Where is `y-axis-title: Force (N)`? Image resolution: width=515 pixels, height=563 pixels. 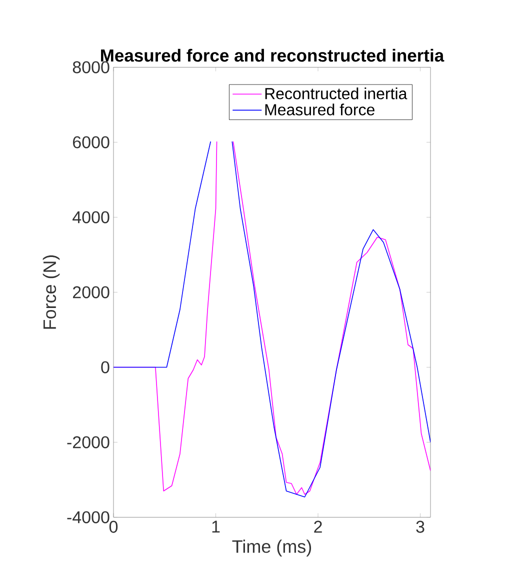 y-axis-title: Force (N) is located at coordinates (51, 292).